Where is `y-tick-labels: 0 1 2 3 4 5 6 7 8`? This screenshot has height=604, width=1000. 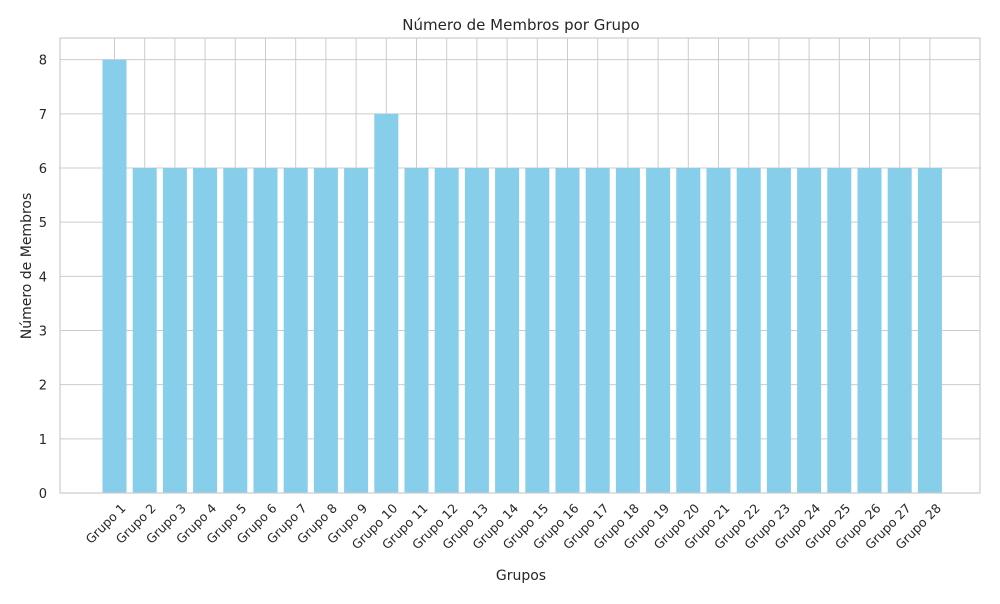
y-tick-labels: 0 1 2 3 4 5 6 7 8 is located at coordinates (43, 278).